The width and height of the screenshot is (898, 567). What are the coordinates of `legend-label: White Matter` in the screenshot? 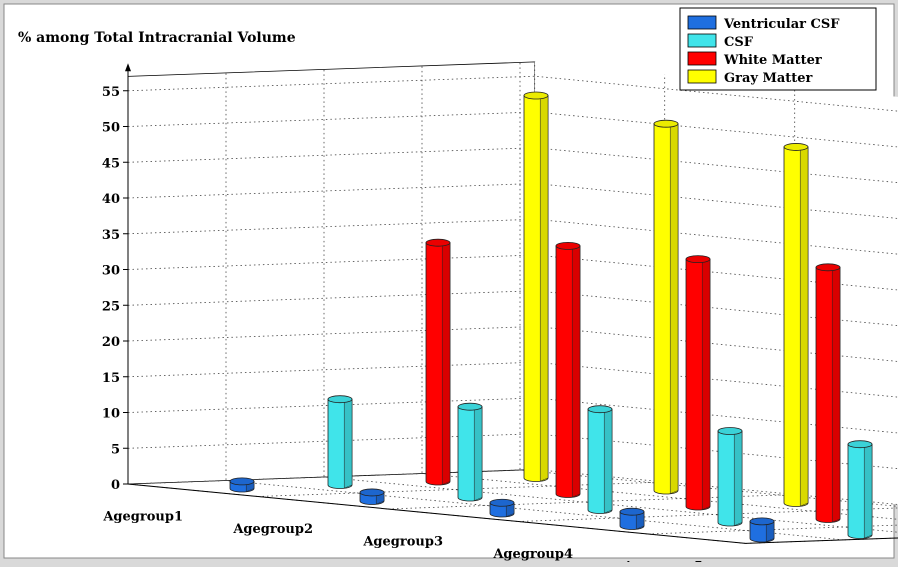 It's located at (772, 60).